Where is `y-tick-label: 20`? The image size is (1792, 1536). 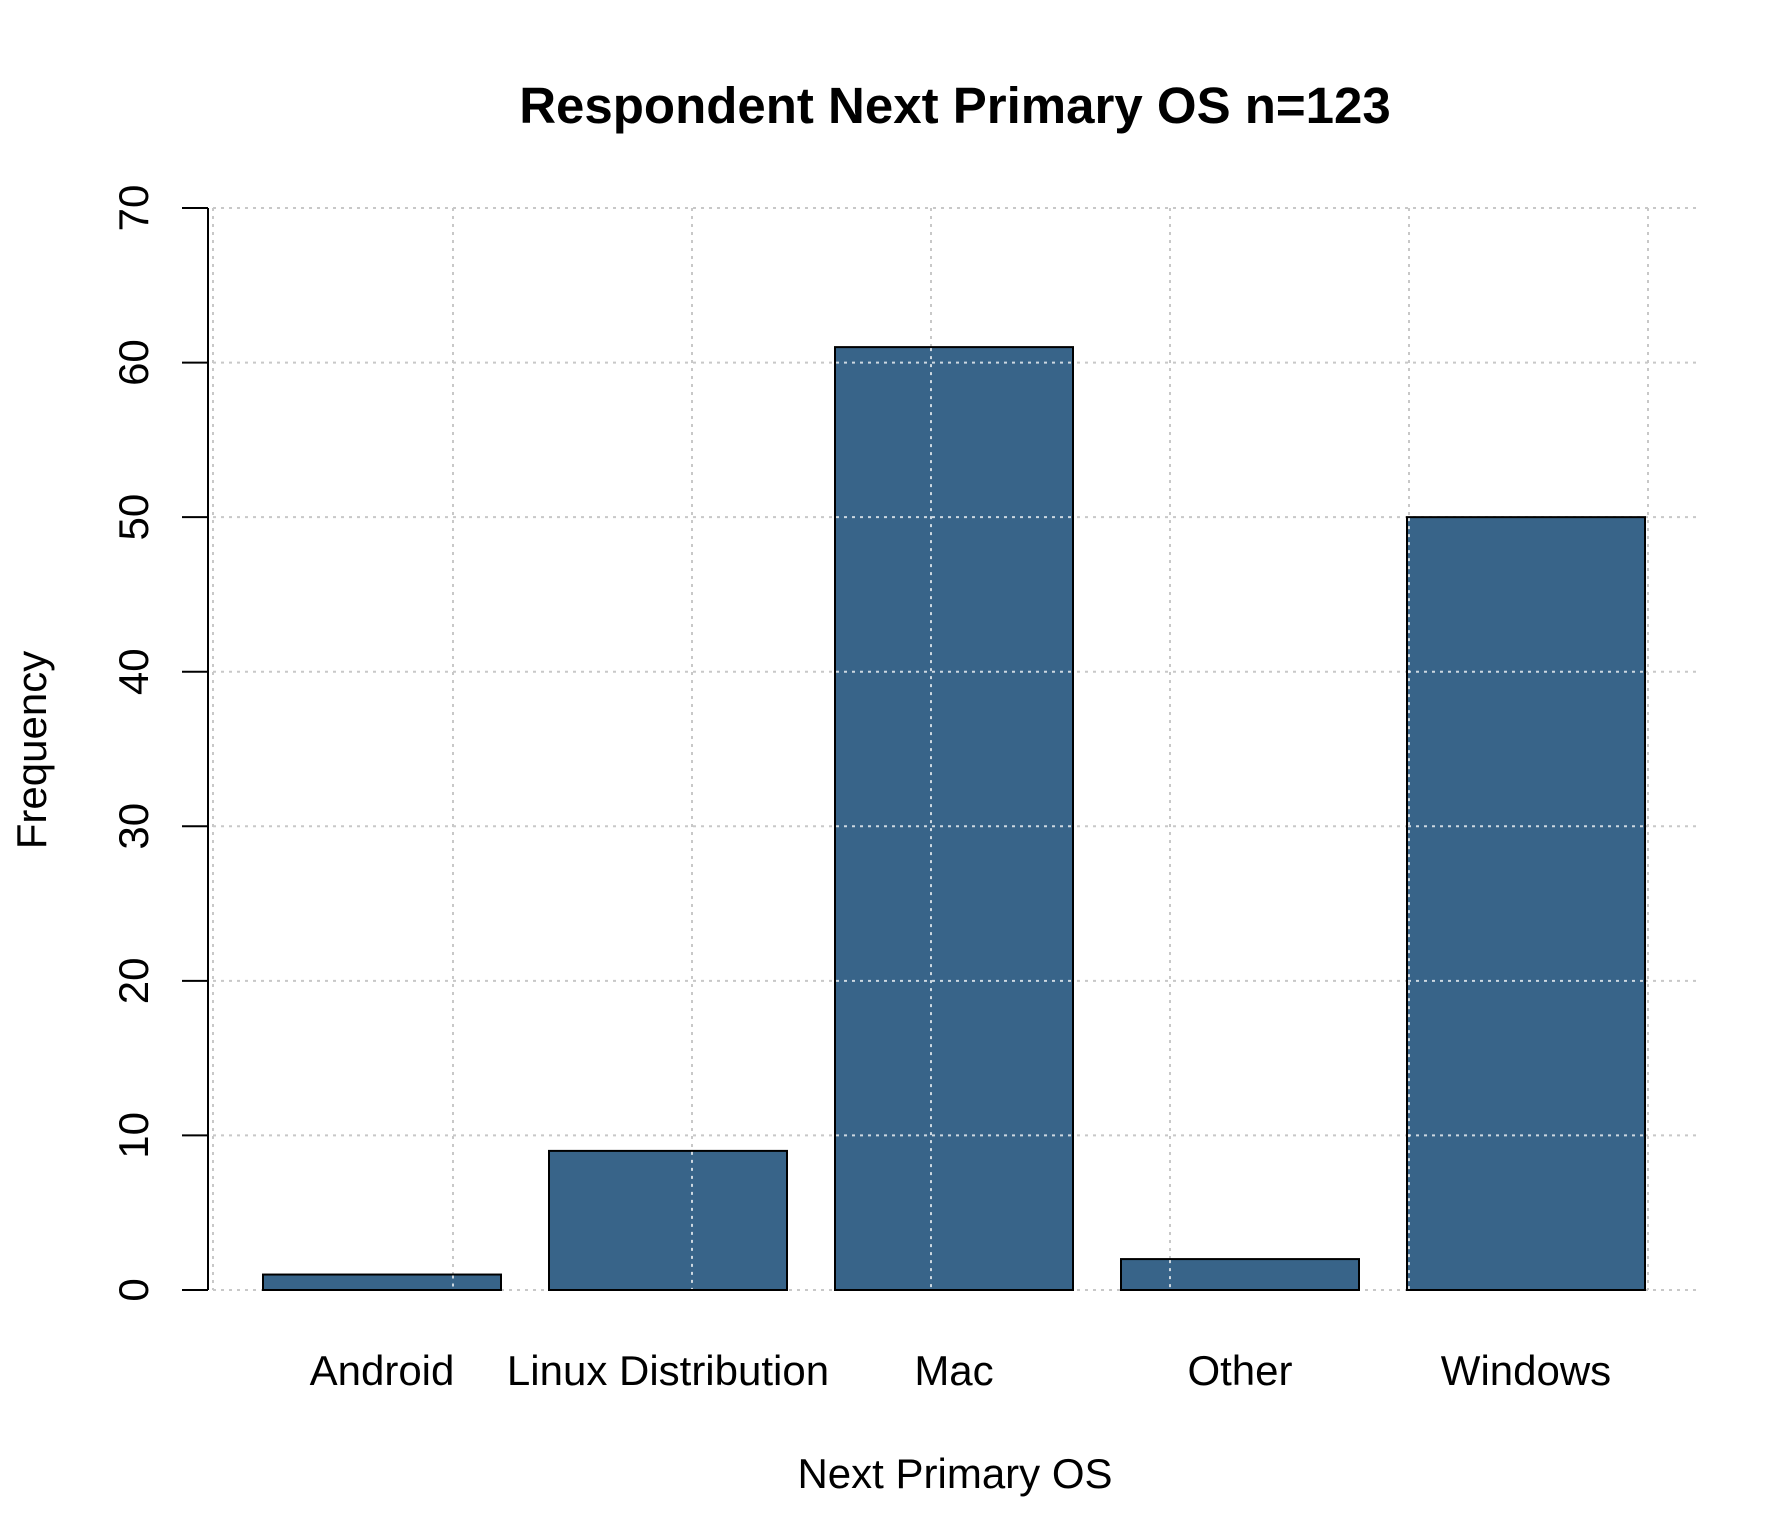
y-tick-label: 20 is located at coordinates (133, 980).